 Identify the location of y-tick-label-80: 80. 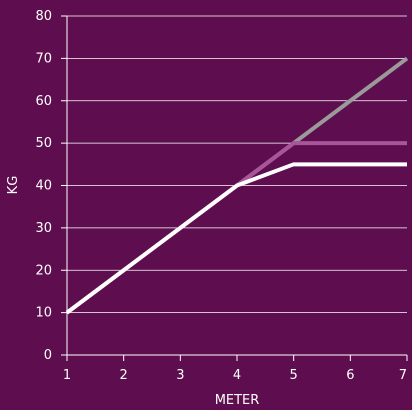
(43, 16).